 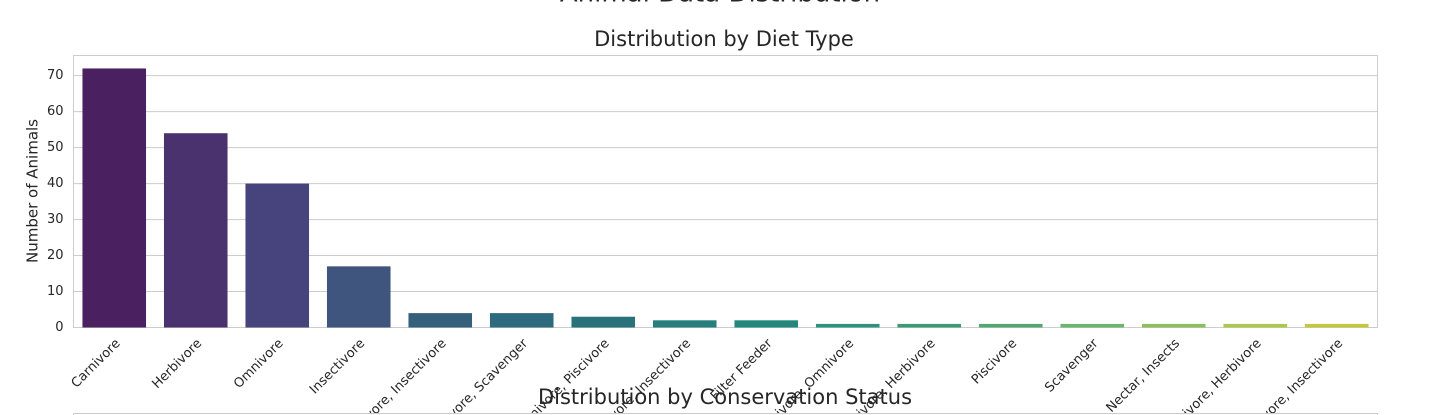 I want to click on y-tick-label: 70, so click(x=55, y=75).